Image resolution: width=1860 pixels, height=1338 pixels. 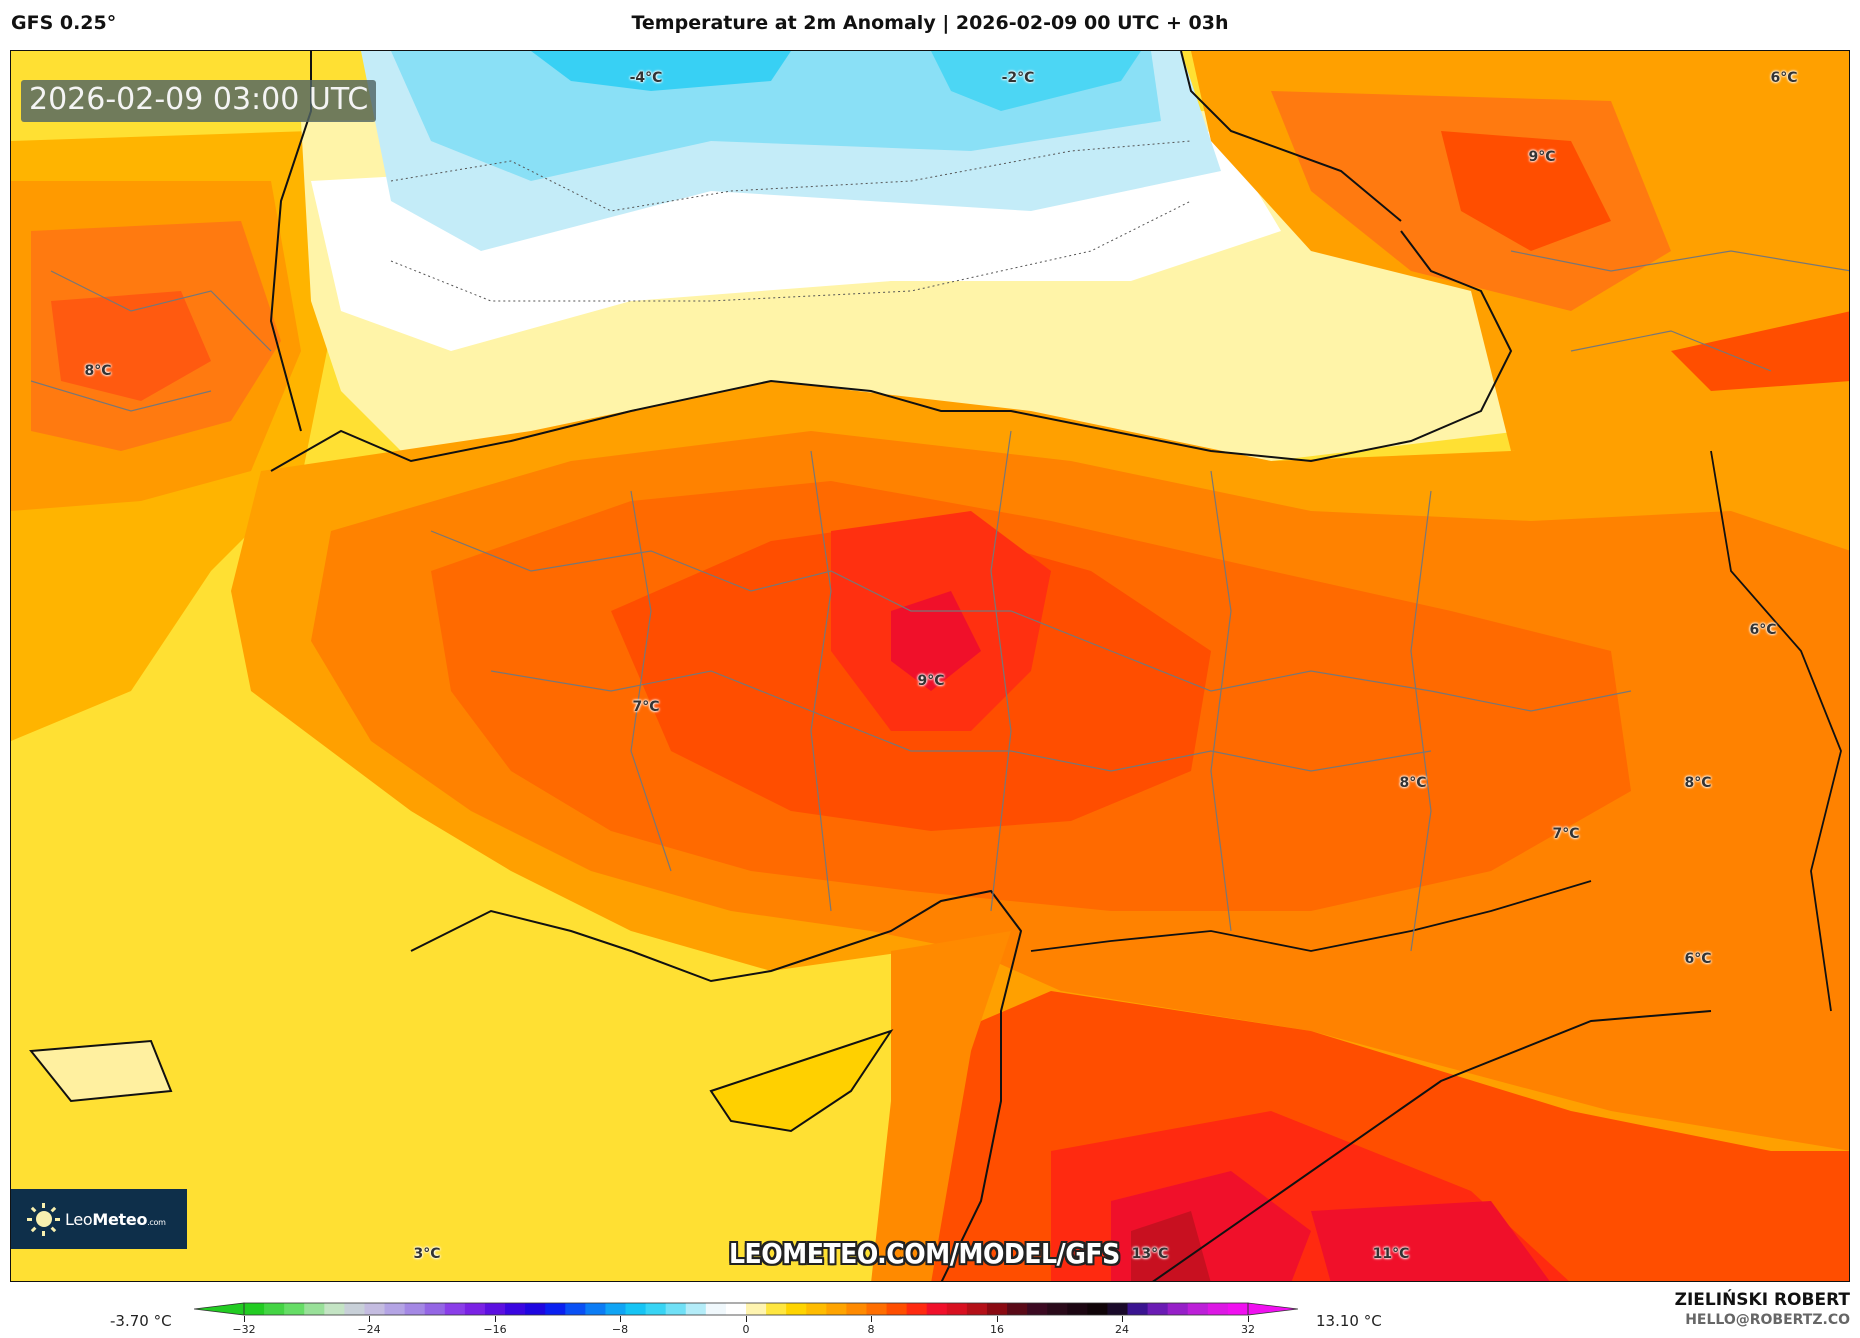 I want to click on temp-label: 13°C, so click(x=1150, y=1254).